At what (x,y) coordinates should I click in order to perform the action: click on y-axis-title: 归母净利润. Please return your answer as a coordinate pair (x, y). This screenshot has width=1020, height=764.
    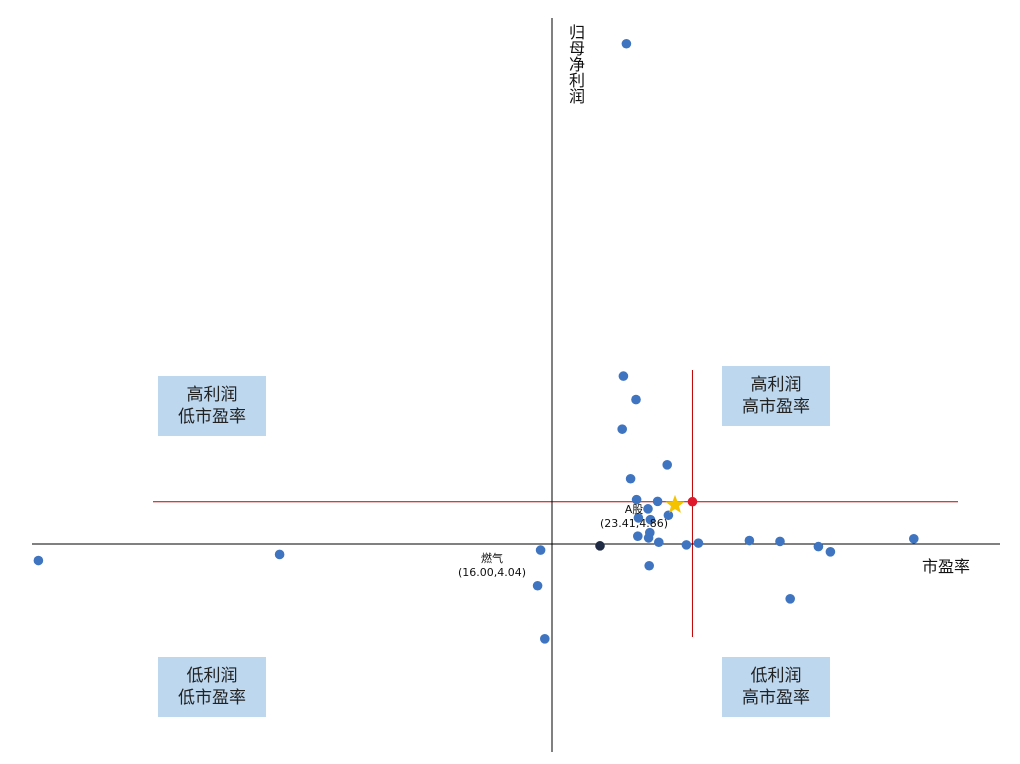
    Looking at the image, I should click on (575, 64).